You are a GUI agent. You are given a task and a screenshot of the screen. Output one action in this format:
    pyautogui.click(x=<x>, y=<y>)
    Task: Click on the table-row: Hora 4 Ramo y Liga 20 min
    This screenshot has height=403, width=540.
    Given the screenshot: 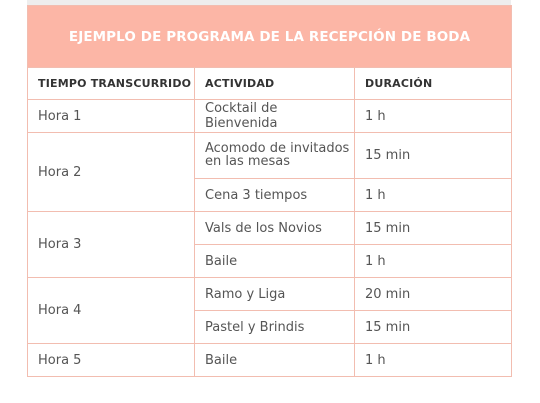 What is the action you would take?
    pyautogui.click(x=270, y=310)
    